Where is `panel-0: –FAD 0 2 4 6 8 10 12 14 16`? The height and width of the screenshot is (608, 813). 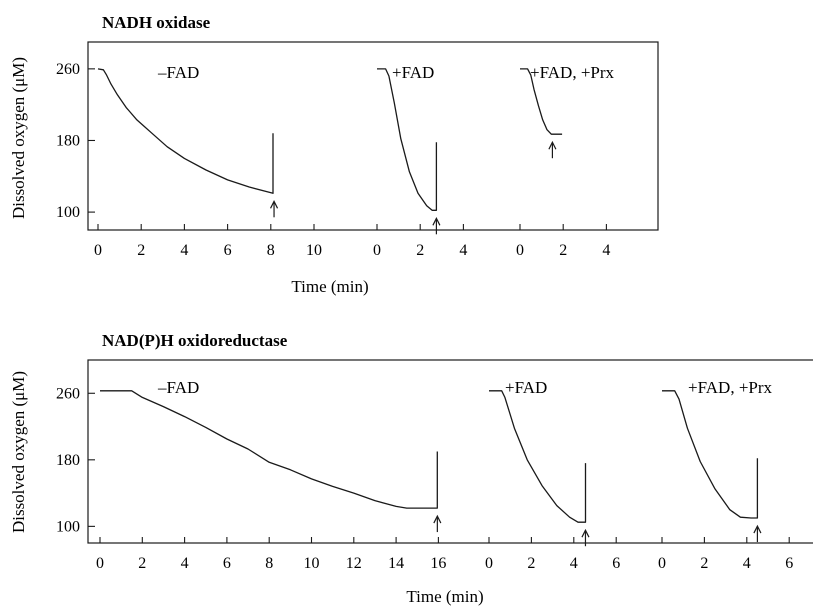 panel-0: –FAD 0 2 4 6 8 10 12 14 16 is located at coordinates (271, 475).